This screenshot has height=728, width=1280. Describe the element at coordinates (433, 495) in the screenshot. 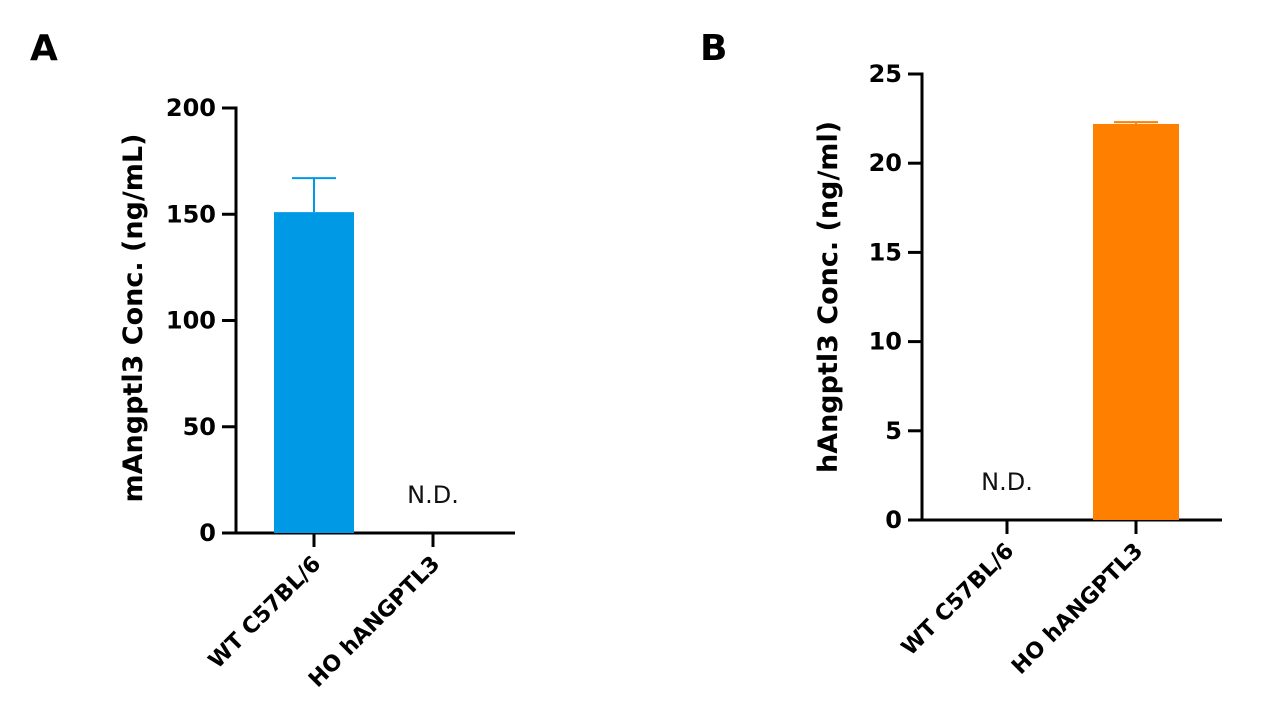

I see `panel-a-annotation: N.D.` at that location.